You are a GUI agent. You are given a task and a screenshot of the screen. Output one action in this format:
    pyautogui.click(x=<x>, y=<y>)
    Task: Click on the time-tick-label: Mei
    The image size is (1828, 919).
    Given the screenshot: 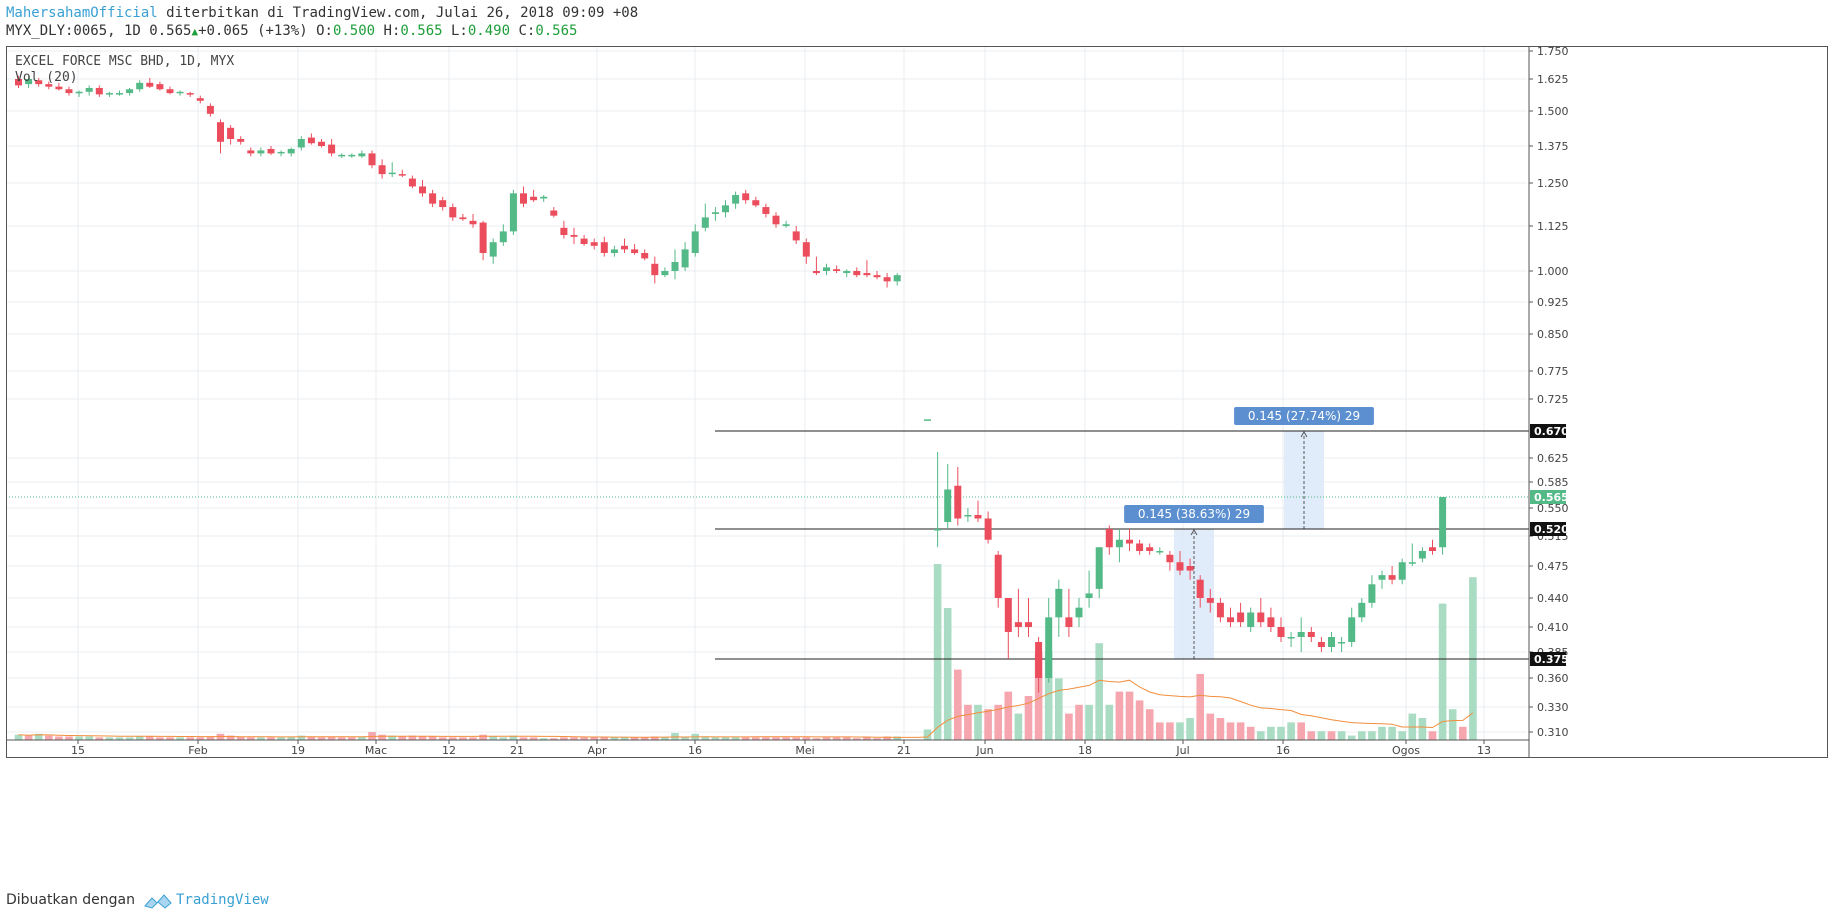 What is the action you would take?
    pyautogui.click(x=804, y=750)
    